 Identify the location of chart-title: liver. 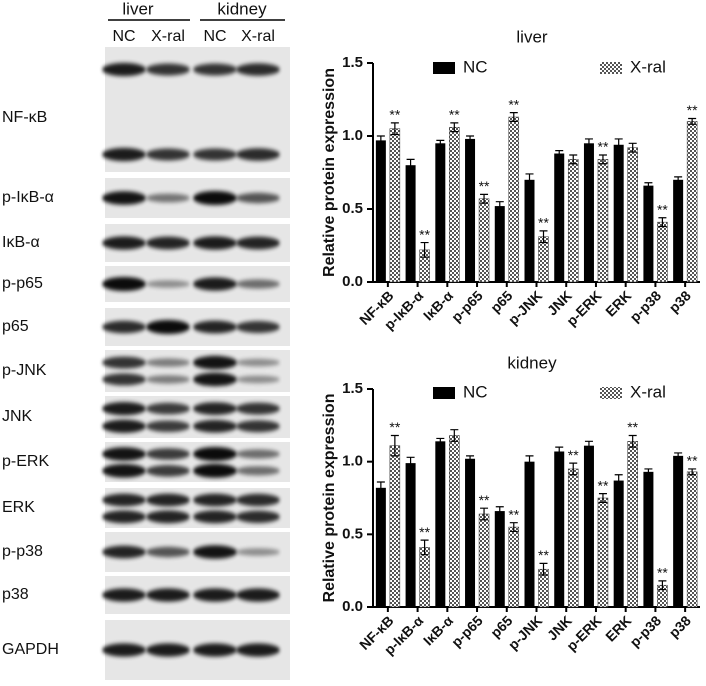
(532, 36).